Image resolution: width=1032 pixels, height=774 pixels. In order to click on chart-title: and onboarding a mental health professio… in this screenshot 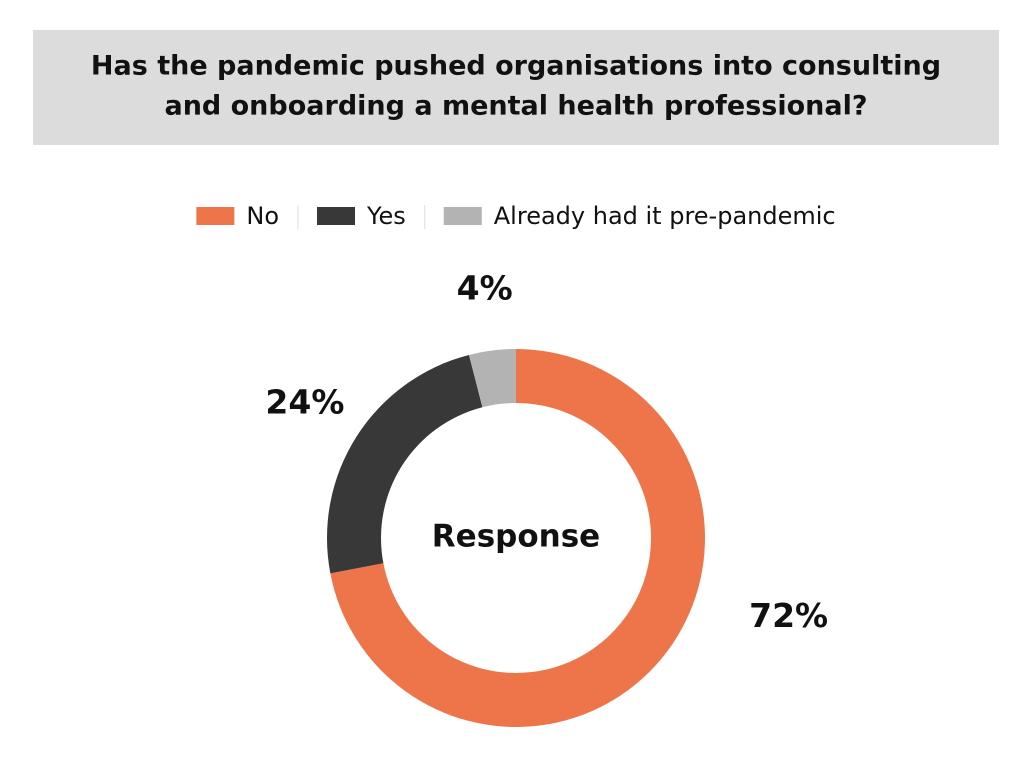, I will do `click(515, 106)`.